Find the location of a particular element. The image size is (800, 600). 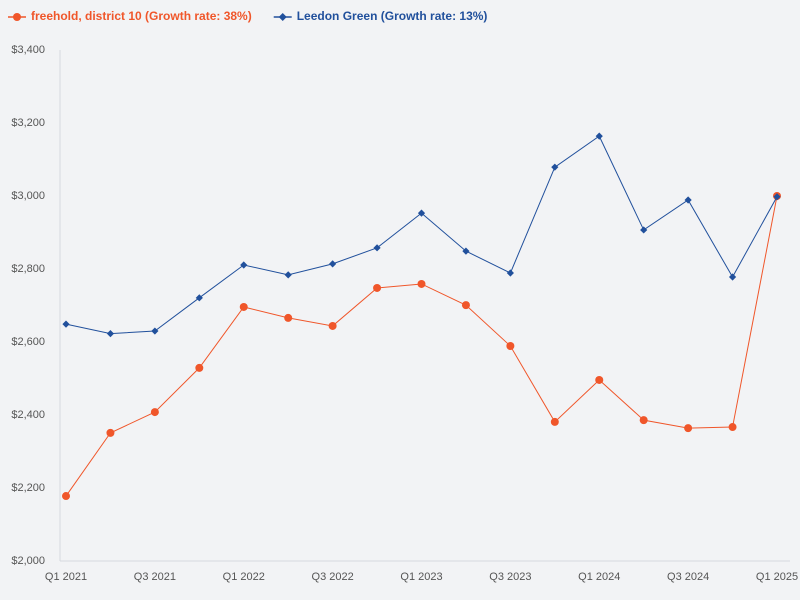

y-tick-label: $2,800 is located at coordinates (28, 269).